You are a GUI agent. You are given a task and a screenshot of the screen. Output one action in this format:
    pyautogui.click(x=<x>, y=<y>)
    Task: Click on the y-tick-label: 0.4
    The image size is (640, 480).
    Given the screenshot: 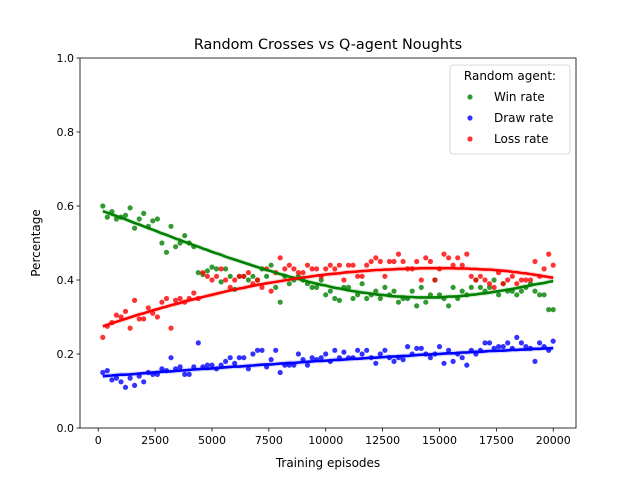 What is the action you would take?
    pyautogui.click(x=66, y=280)
    